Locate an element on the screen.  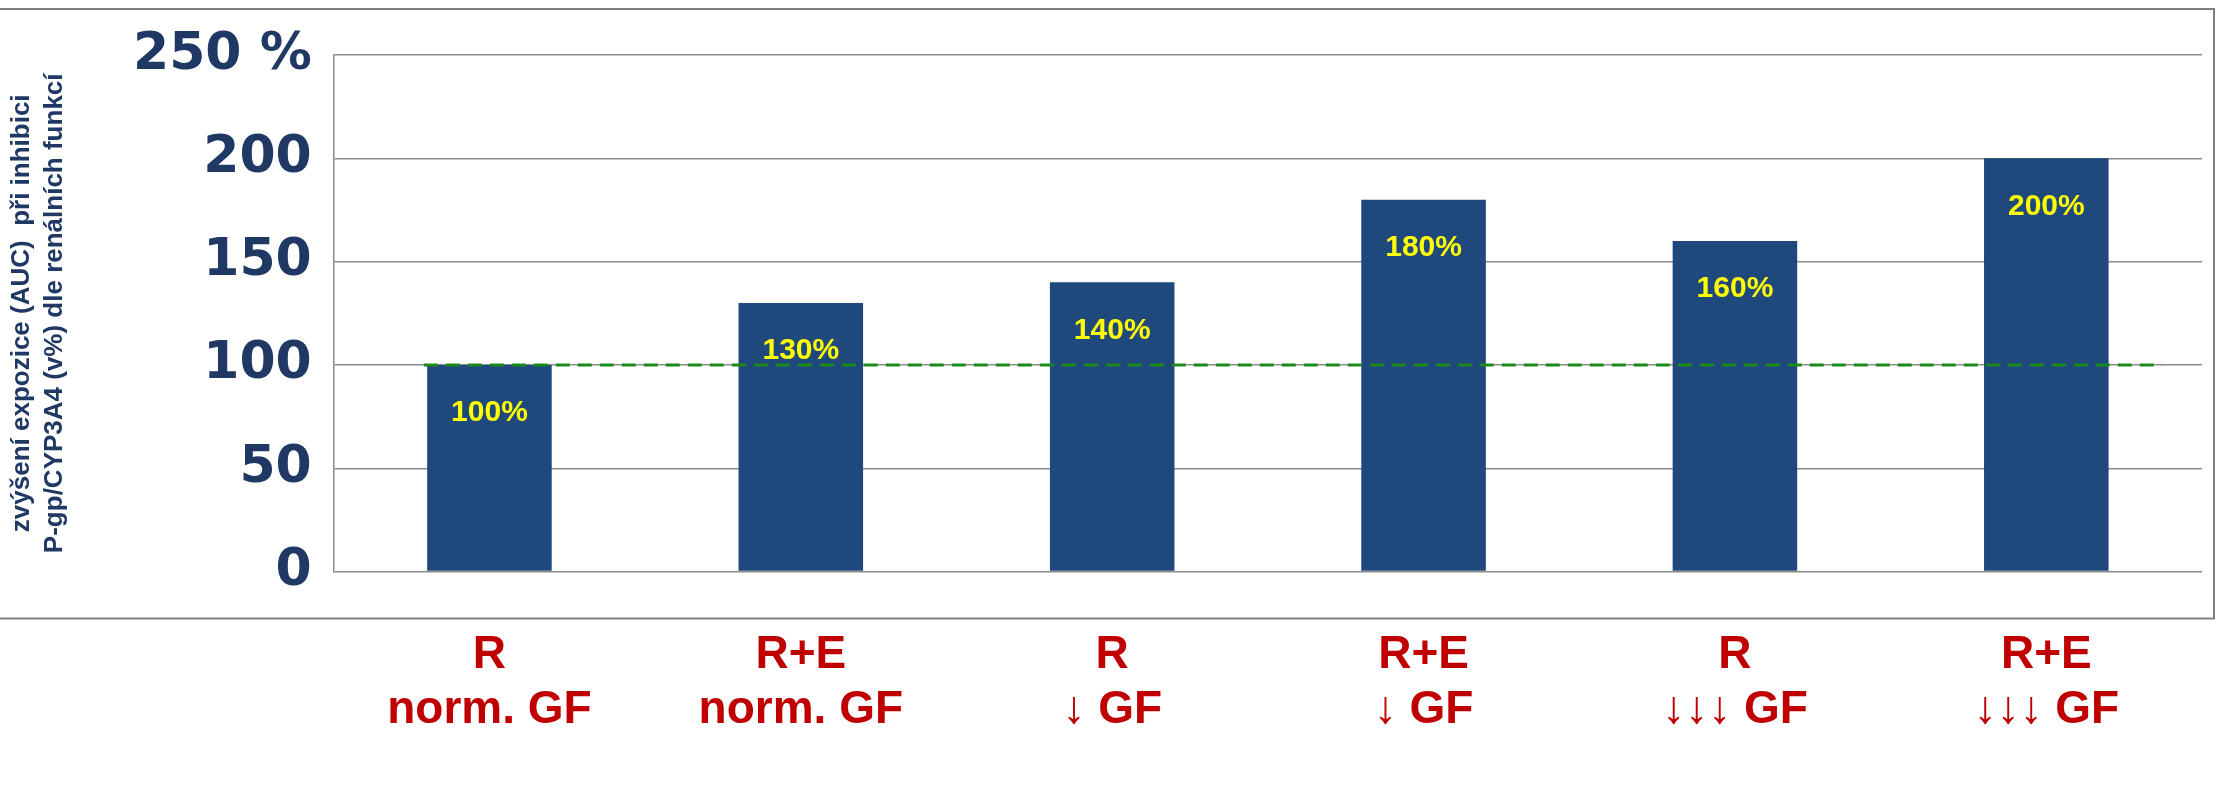
x-tick-label: R ↓↓↓ GF is located at coordinates (1735, 679).